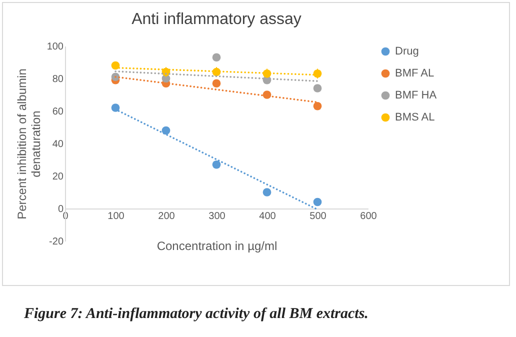 Image resolution: width=516 pixels, height=337 pixels. What do you see at coordinates (58, 112) in the screenshot?
I see `y-tick-label: 60` at bounding box center [58, 112].